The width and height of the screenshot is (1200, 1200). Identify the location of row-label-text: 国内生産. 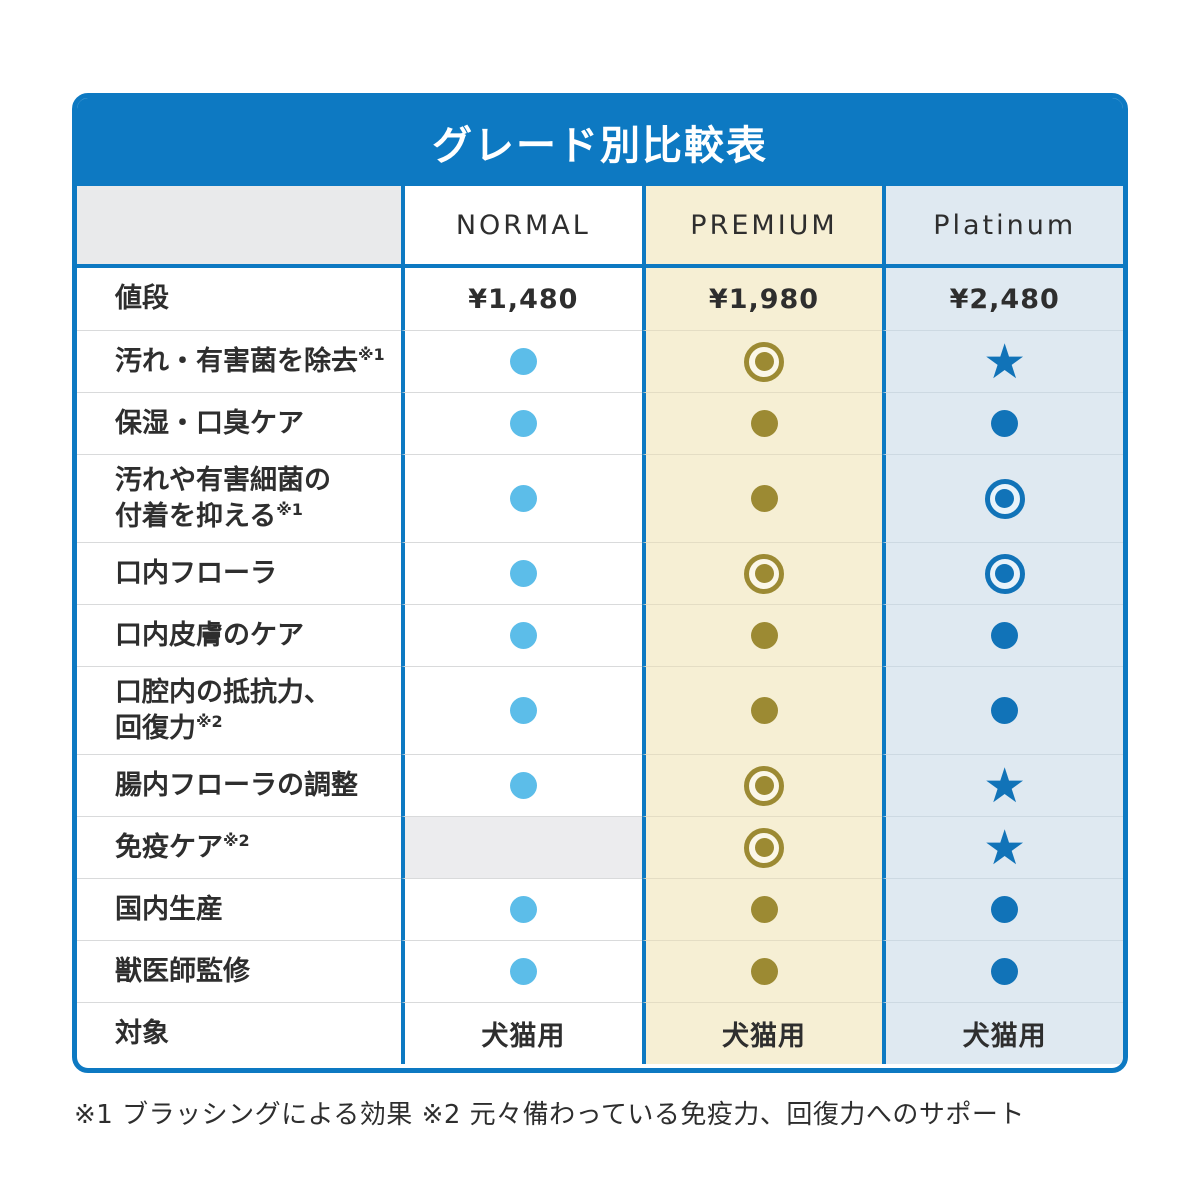
(169, 909).